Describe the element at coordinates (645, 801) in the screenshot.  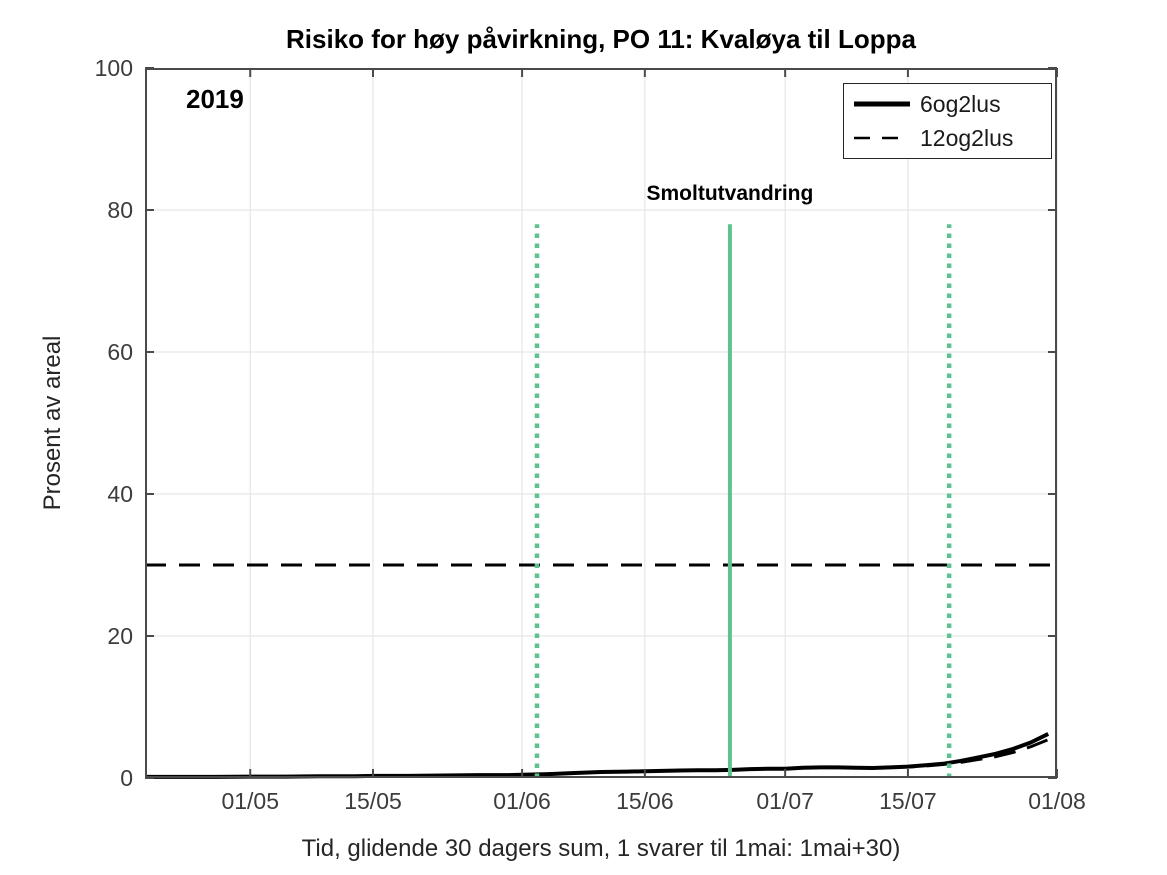
I see `x-tick-label: 15/06` at that location.